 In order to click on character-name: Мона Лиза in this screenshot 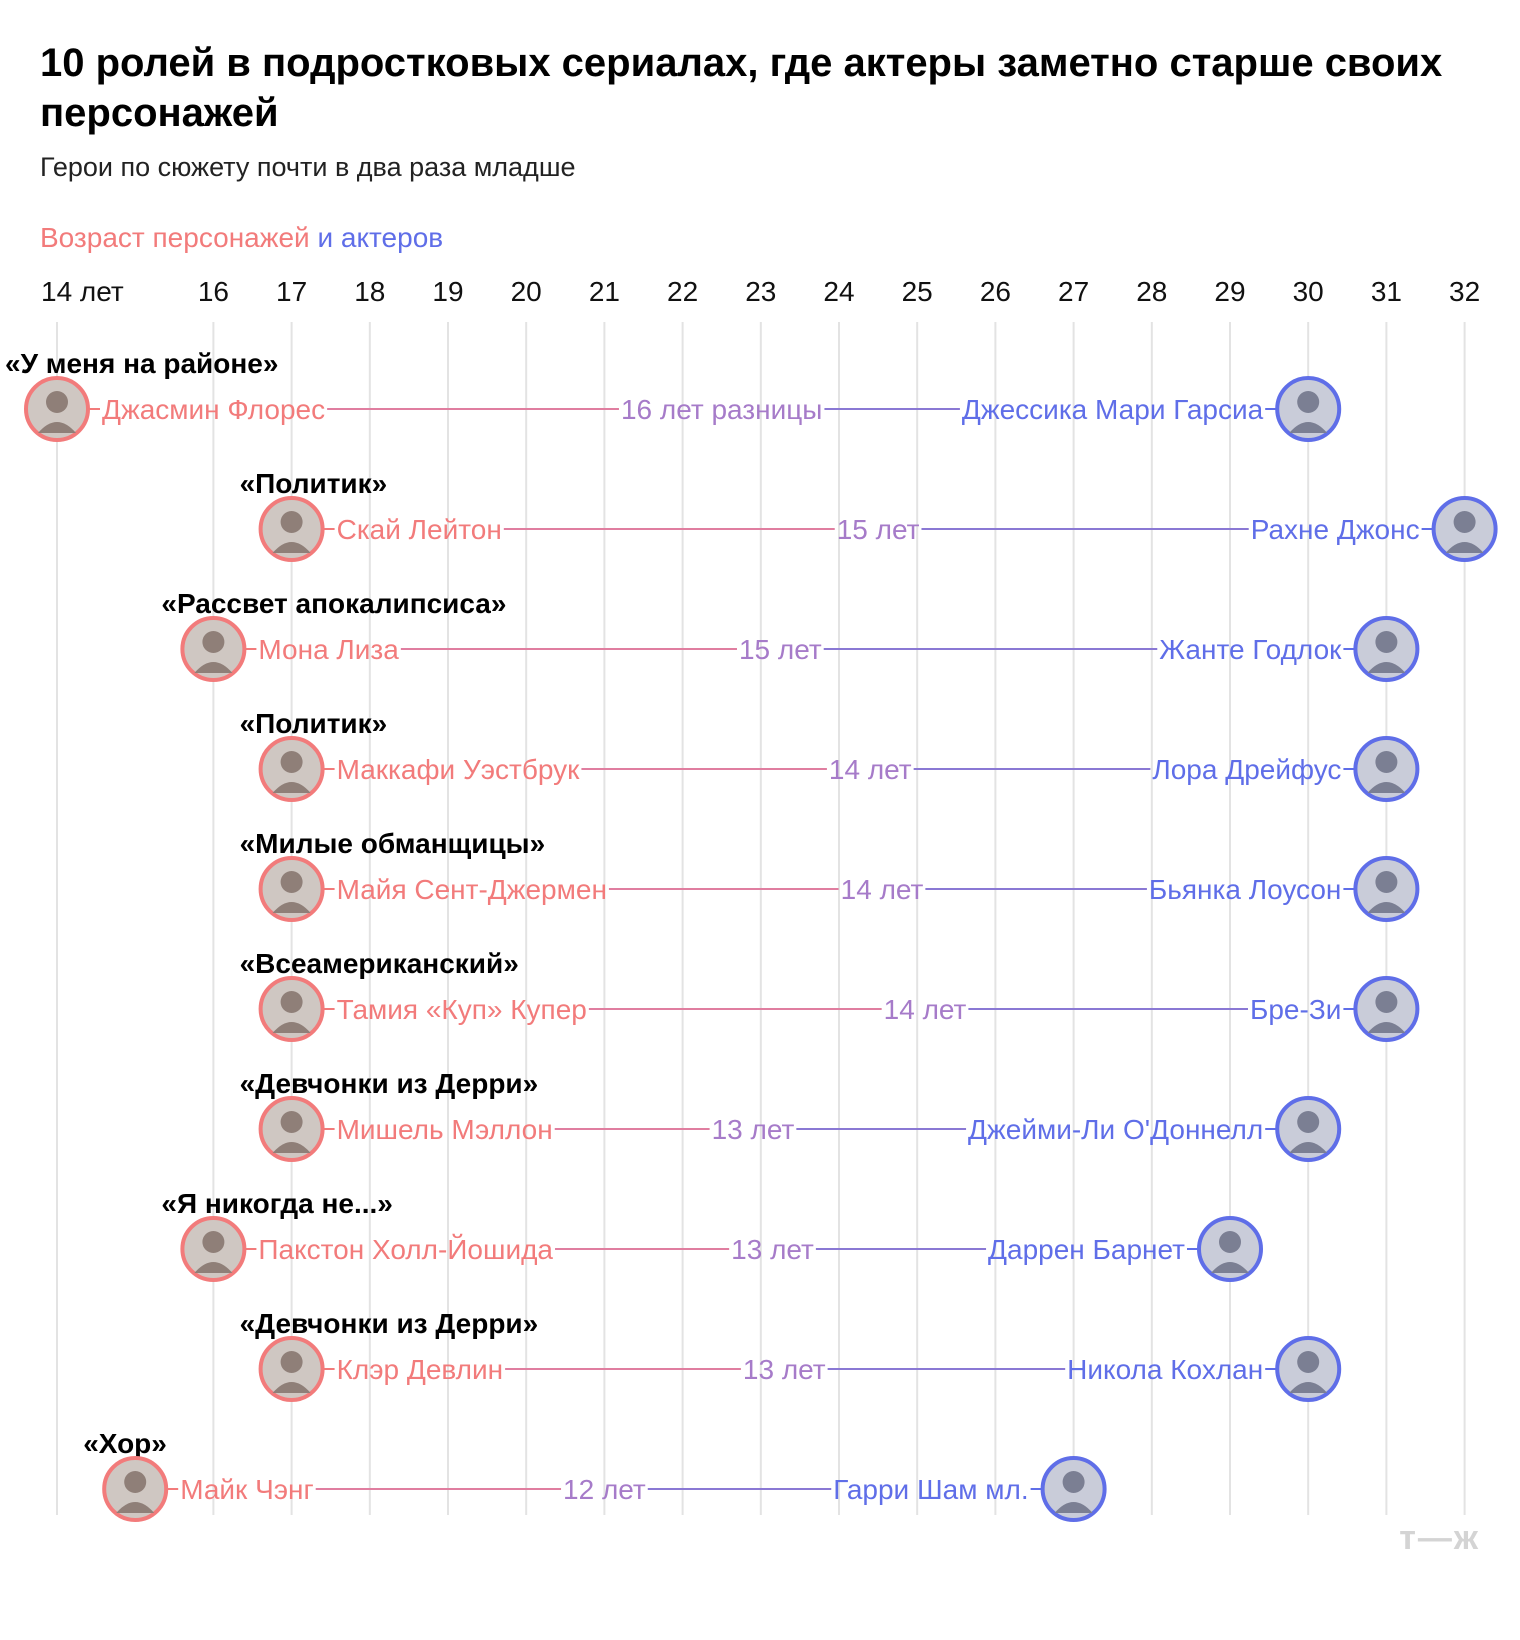, I will do `click(328, 649)`.